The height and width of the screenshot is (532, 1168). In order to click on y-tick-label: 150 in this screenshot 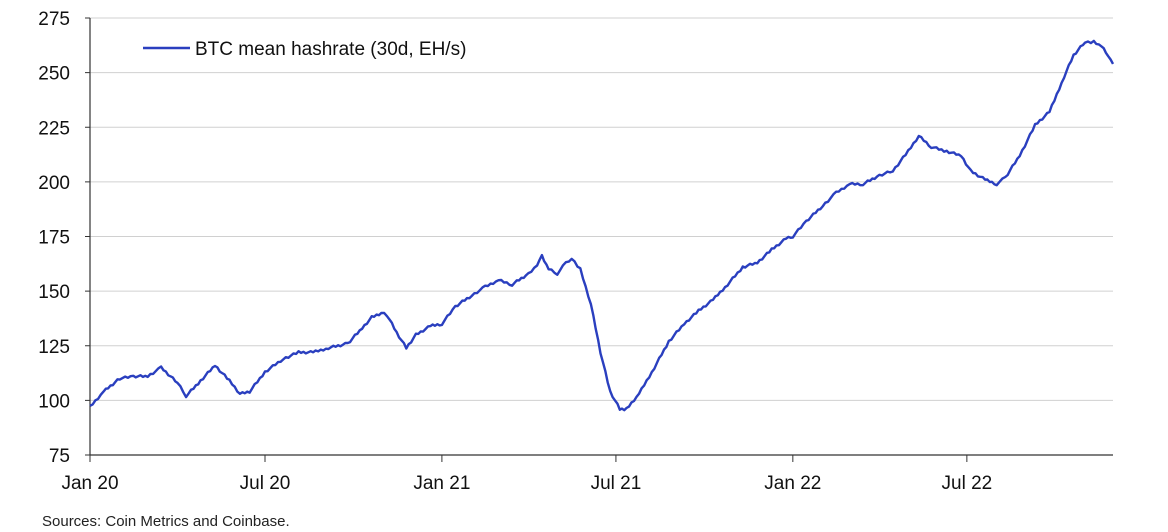, I will do `click(54, 292)`.